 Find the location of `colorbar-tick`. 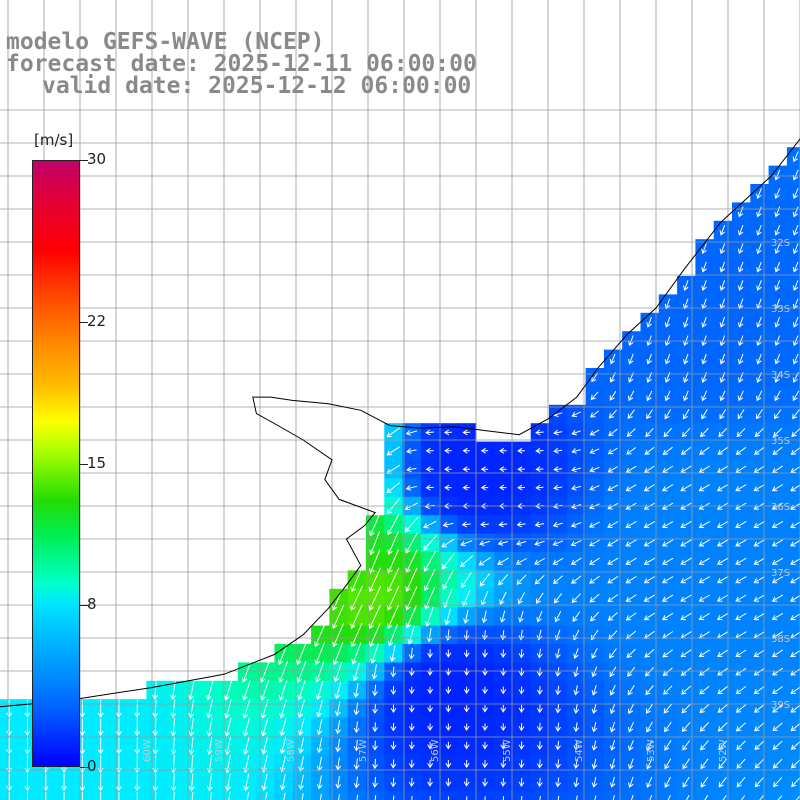

colorbar-tick is located at coordinates (84, 322).